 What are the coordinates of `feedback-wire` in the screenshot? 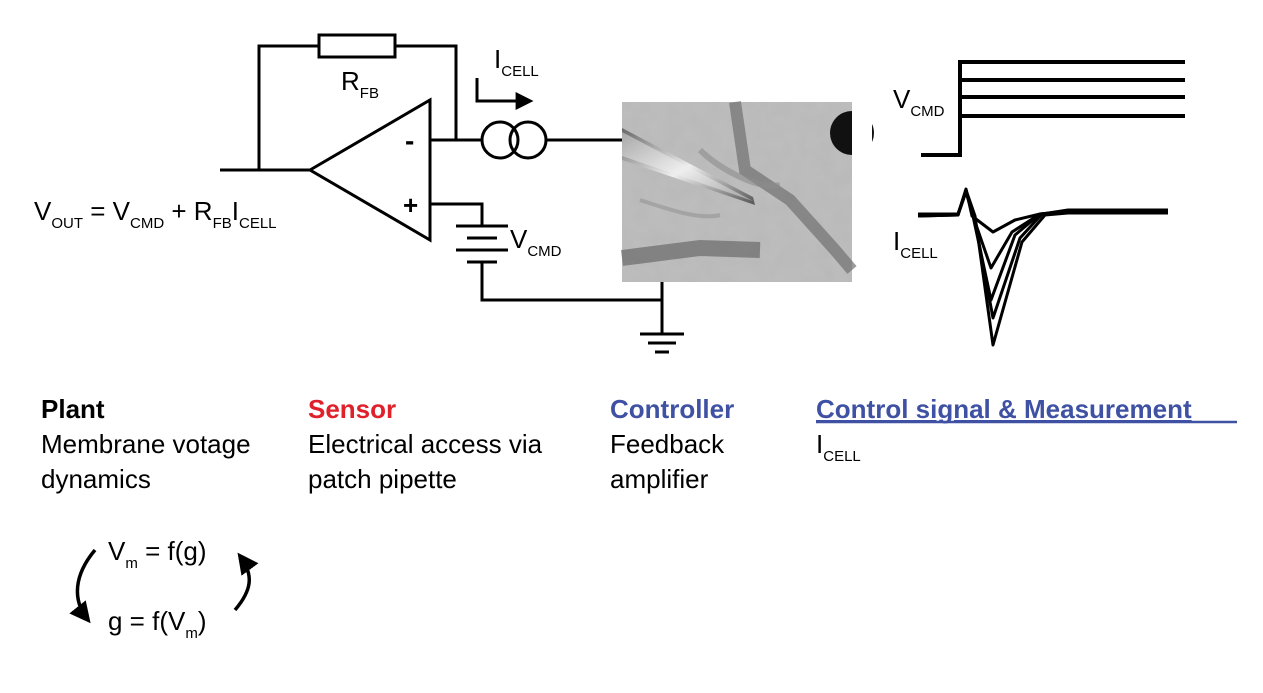 It's located at (288, 107).